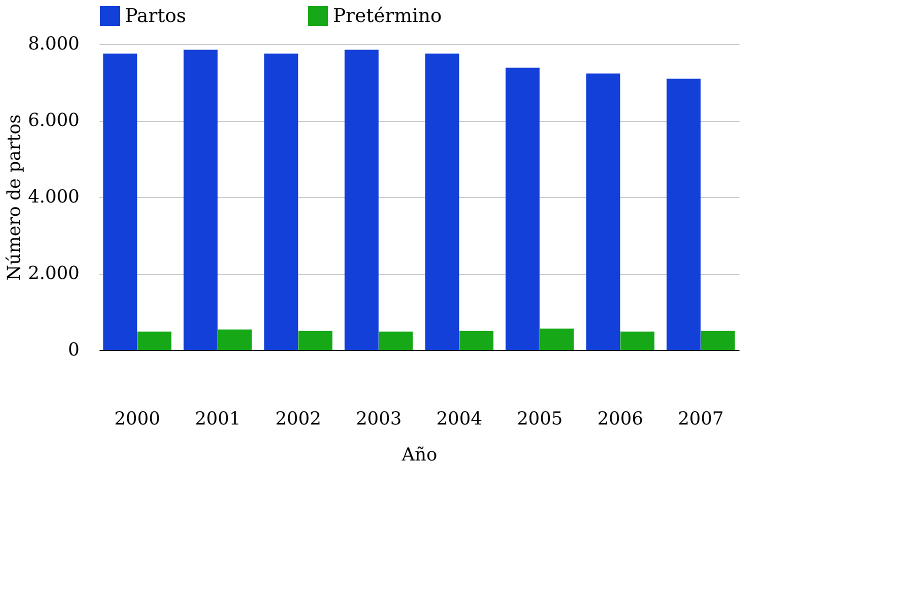 The width and height of the screenshot is (920, 615). I want to click on legend-label: Partos, so click(155, 16).